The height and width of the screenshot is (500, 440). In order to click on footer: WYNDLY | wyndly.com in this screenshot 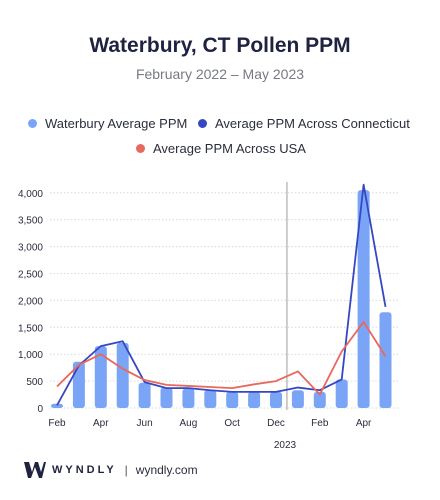, I will do `click(111, 470)`.